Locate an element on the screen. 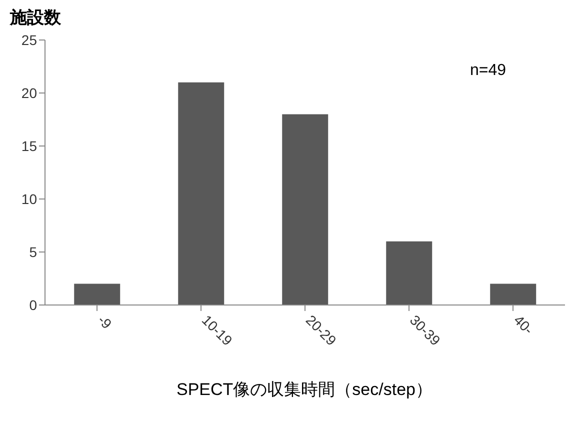 Image resolution: width=579 pixels, height=423 pixels. x-tick-label: 40- is located at coordinates (523, 325).